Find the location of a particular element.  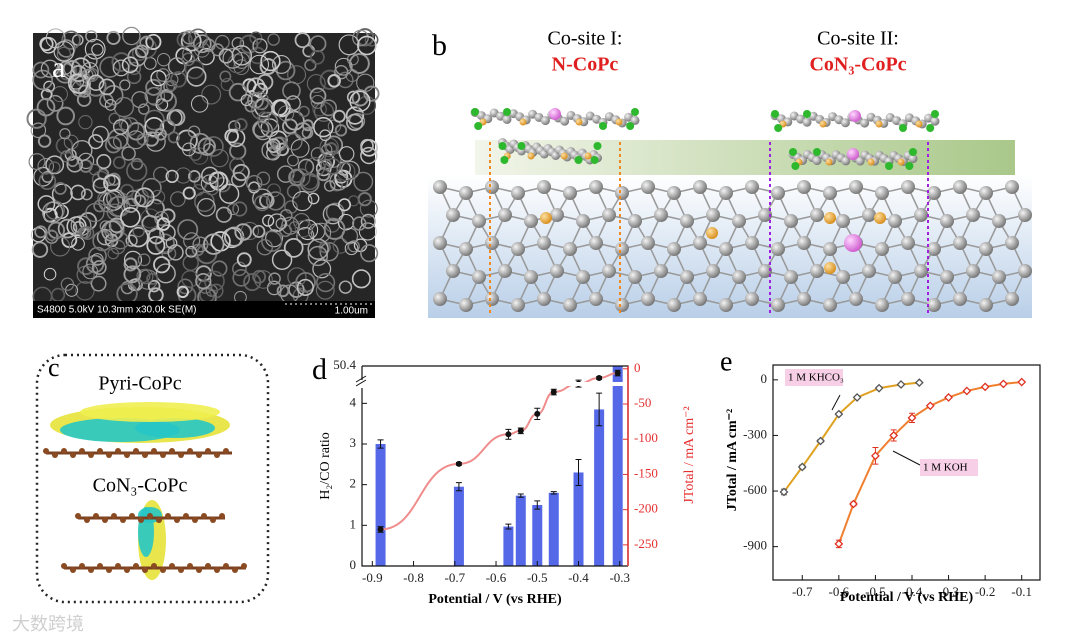

bar is located at coordinates (537, 535).